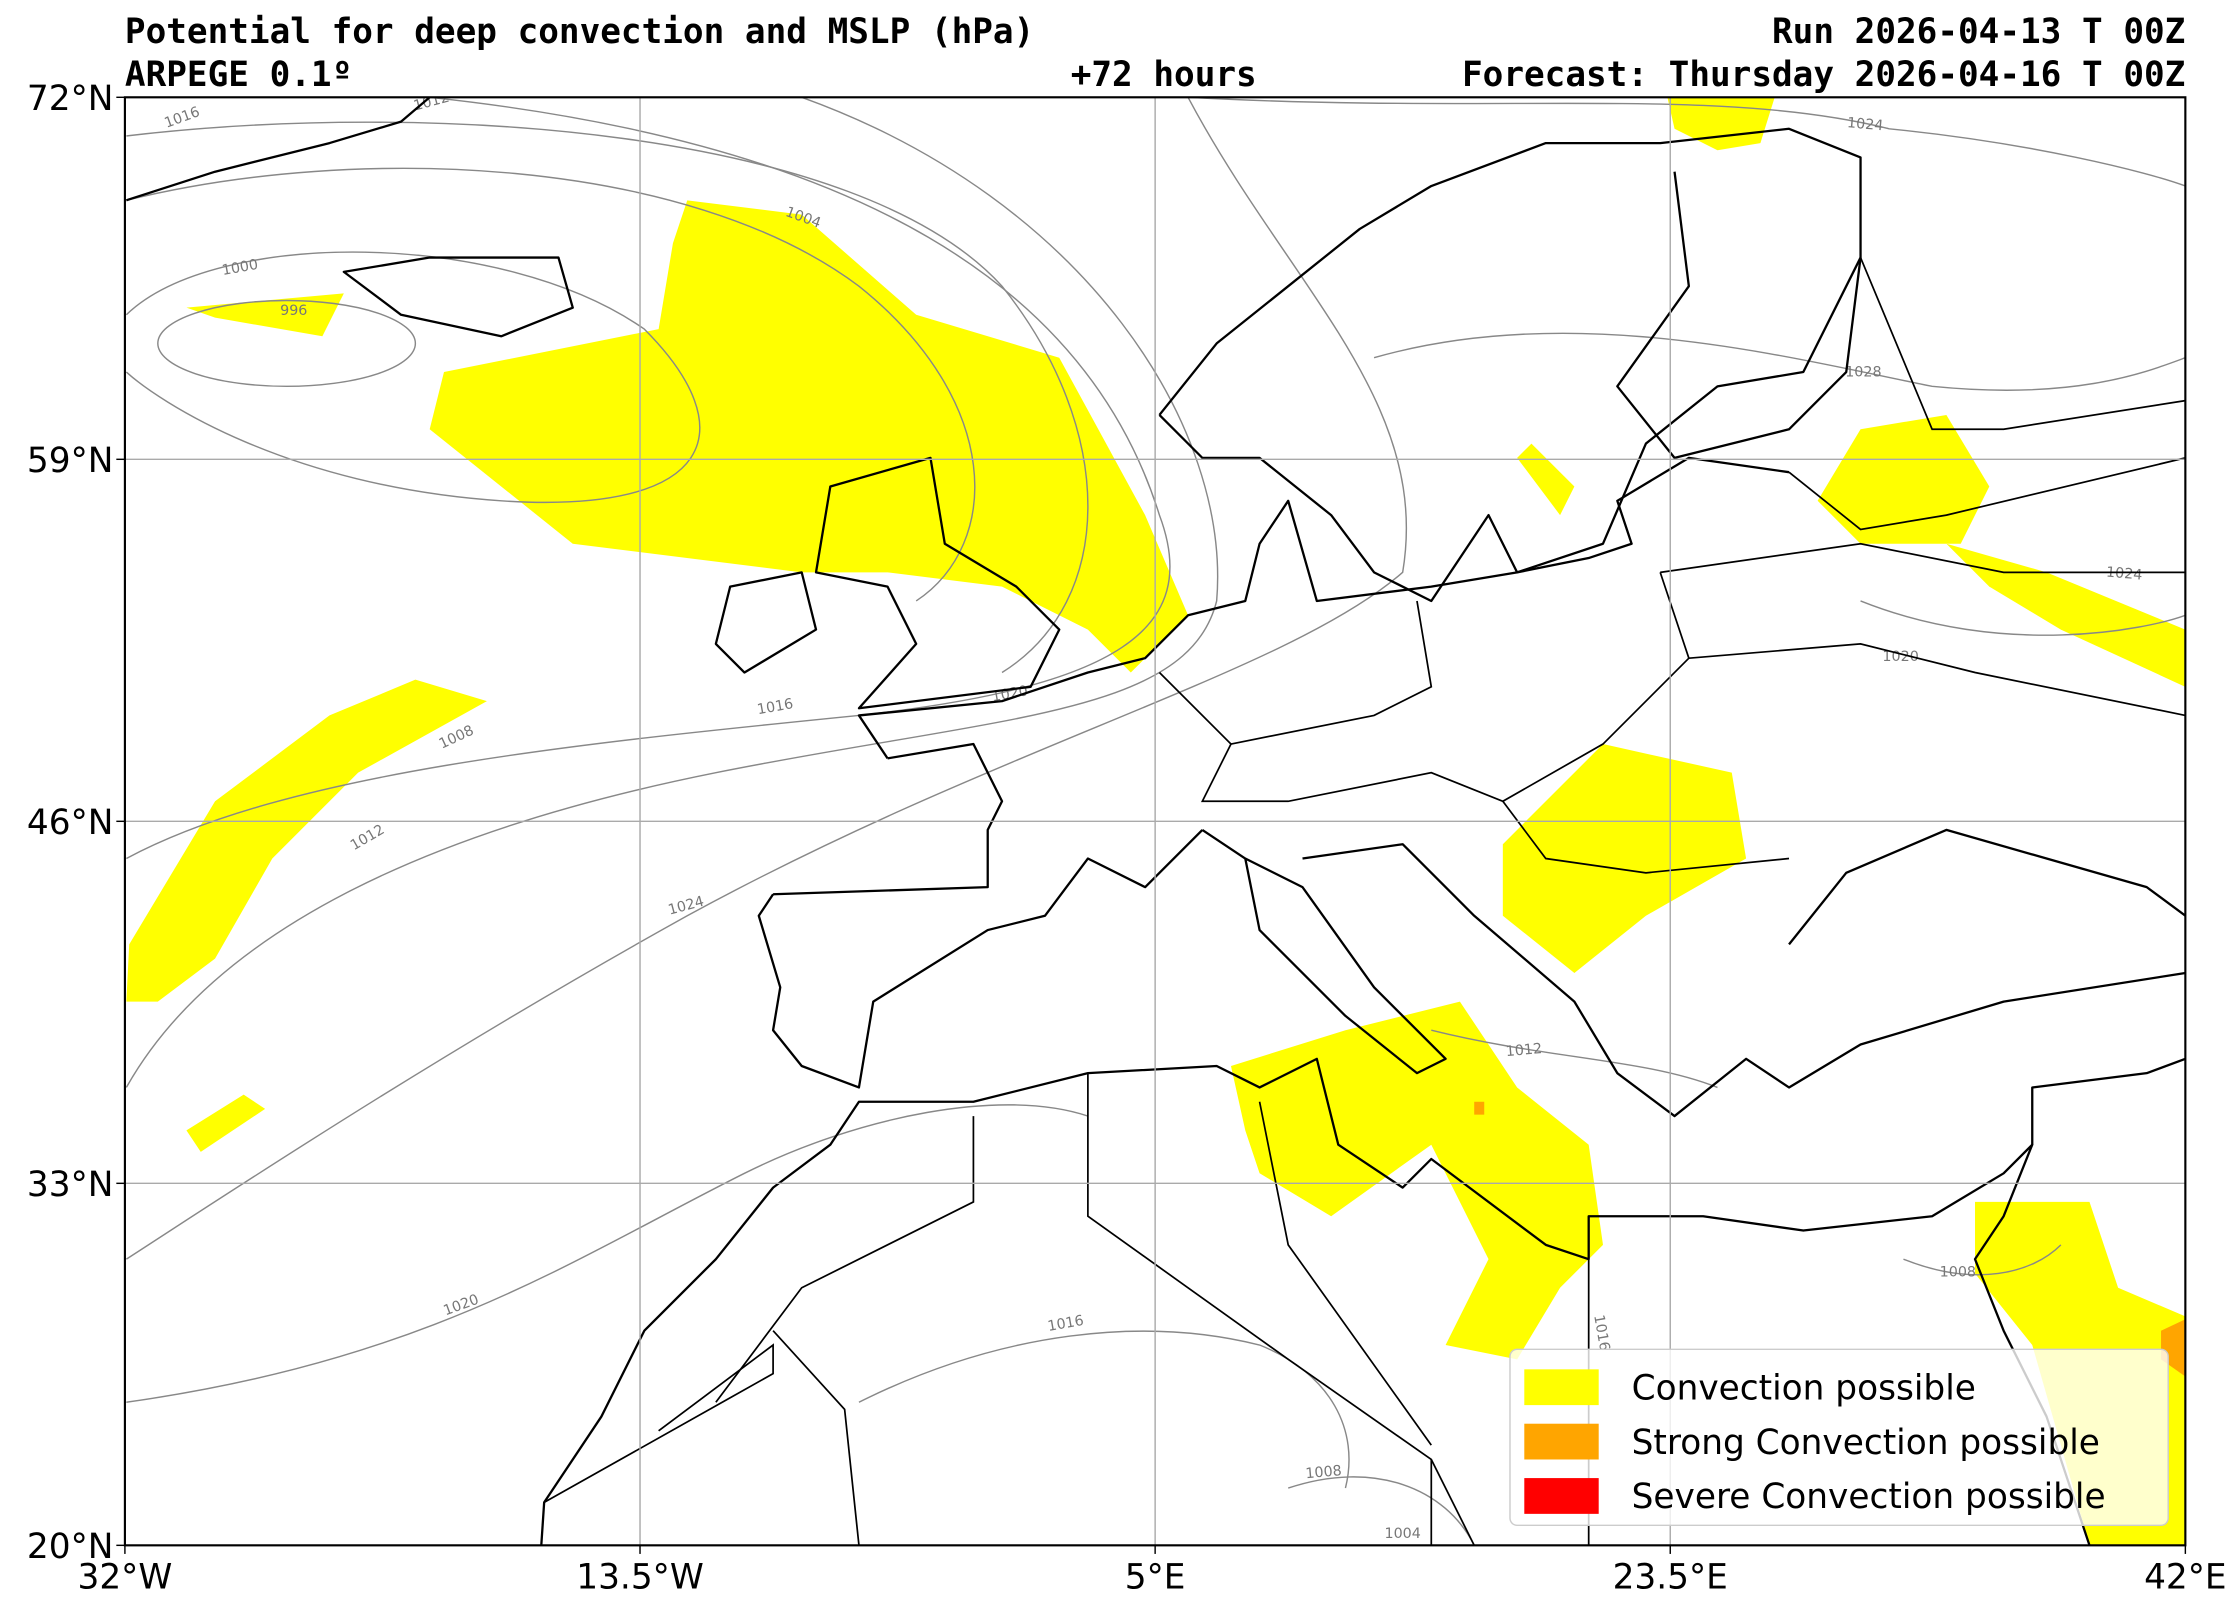 The width and height of the screenshot is (2233, 1604). I want to click on coastline-ireland, so click(766, 622).